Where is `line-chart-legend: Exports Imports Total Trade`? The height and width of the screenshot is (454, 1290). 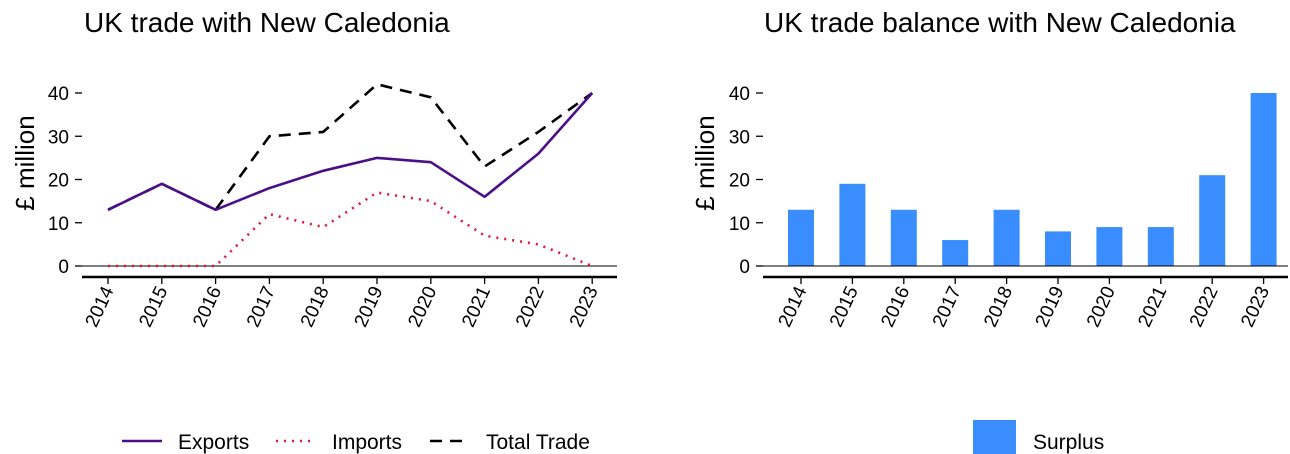 line-chart-legend: Exports Imports Total Trade is located at coordinates (356, 442).